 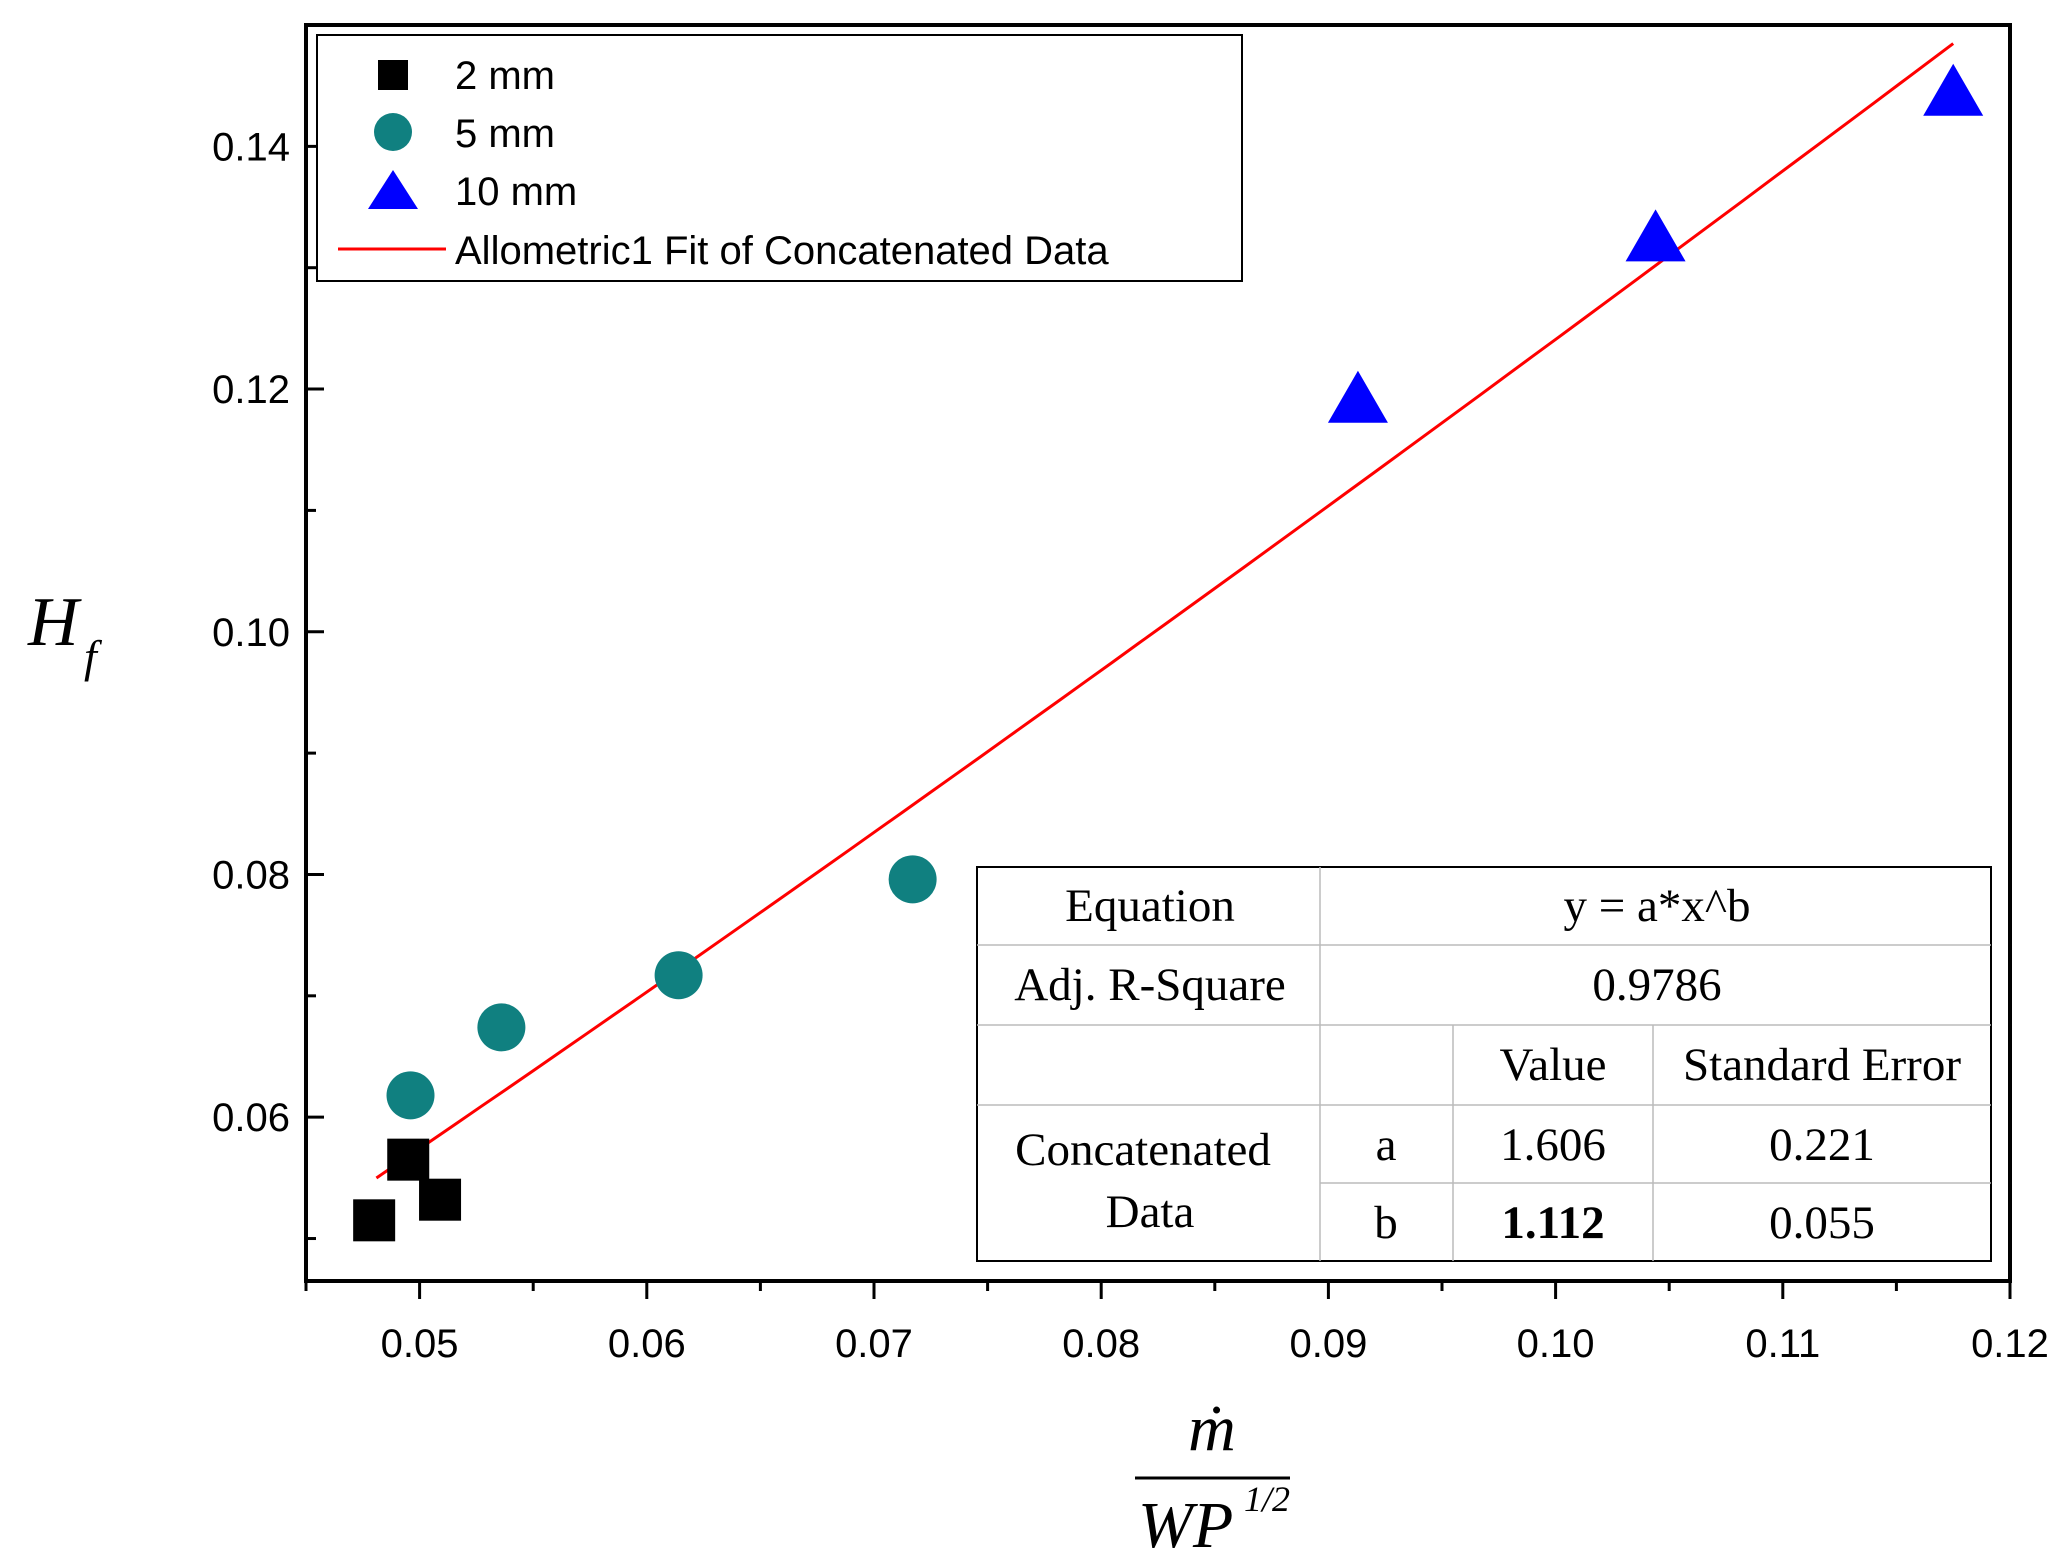 I want to click on x-tick-label: 0.10, so click(x=1556, y=1344).